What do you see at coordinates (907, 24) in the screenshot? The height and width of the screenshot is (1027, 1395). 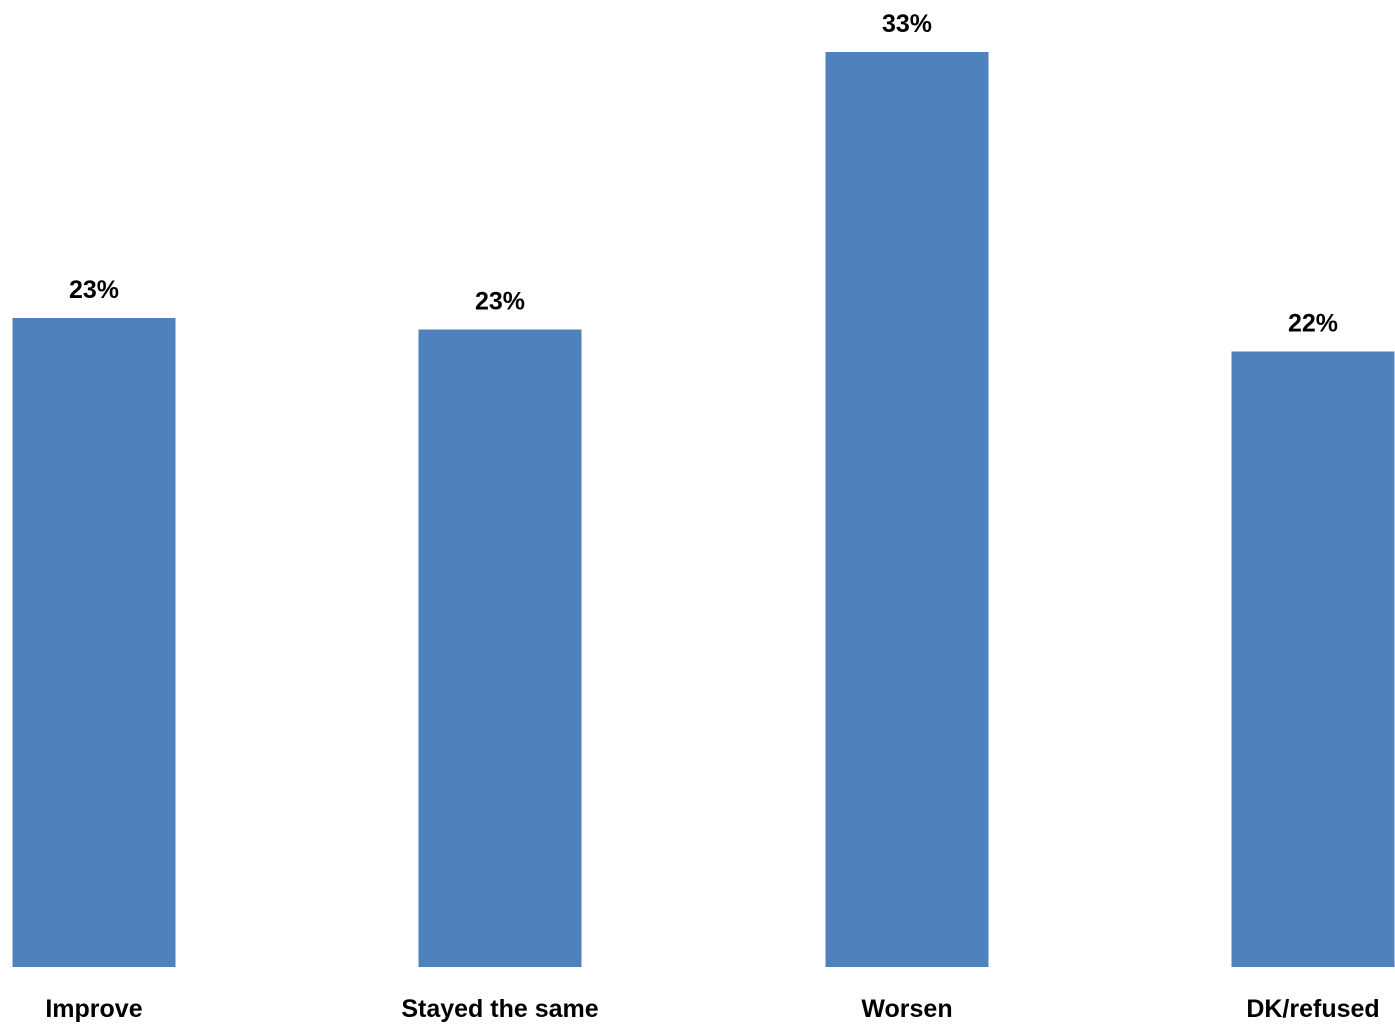 I see `data-label: 33%` at bounding box center [907, 24].